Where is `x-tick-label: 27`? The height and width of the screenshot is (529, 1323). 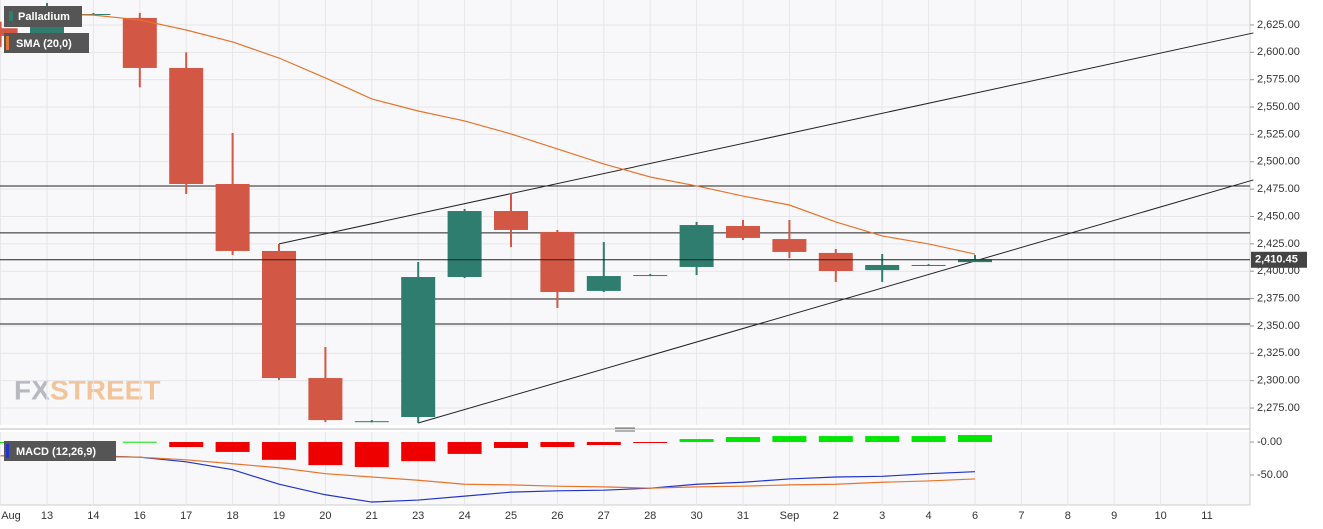 x-tick-label: 27 is located at coordinates (604, 516).